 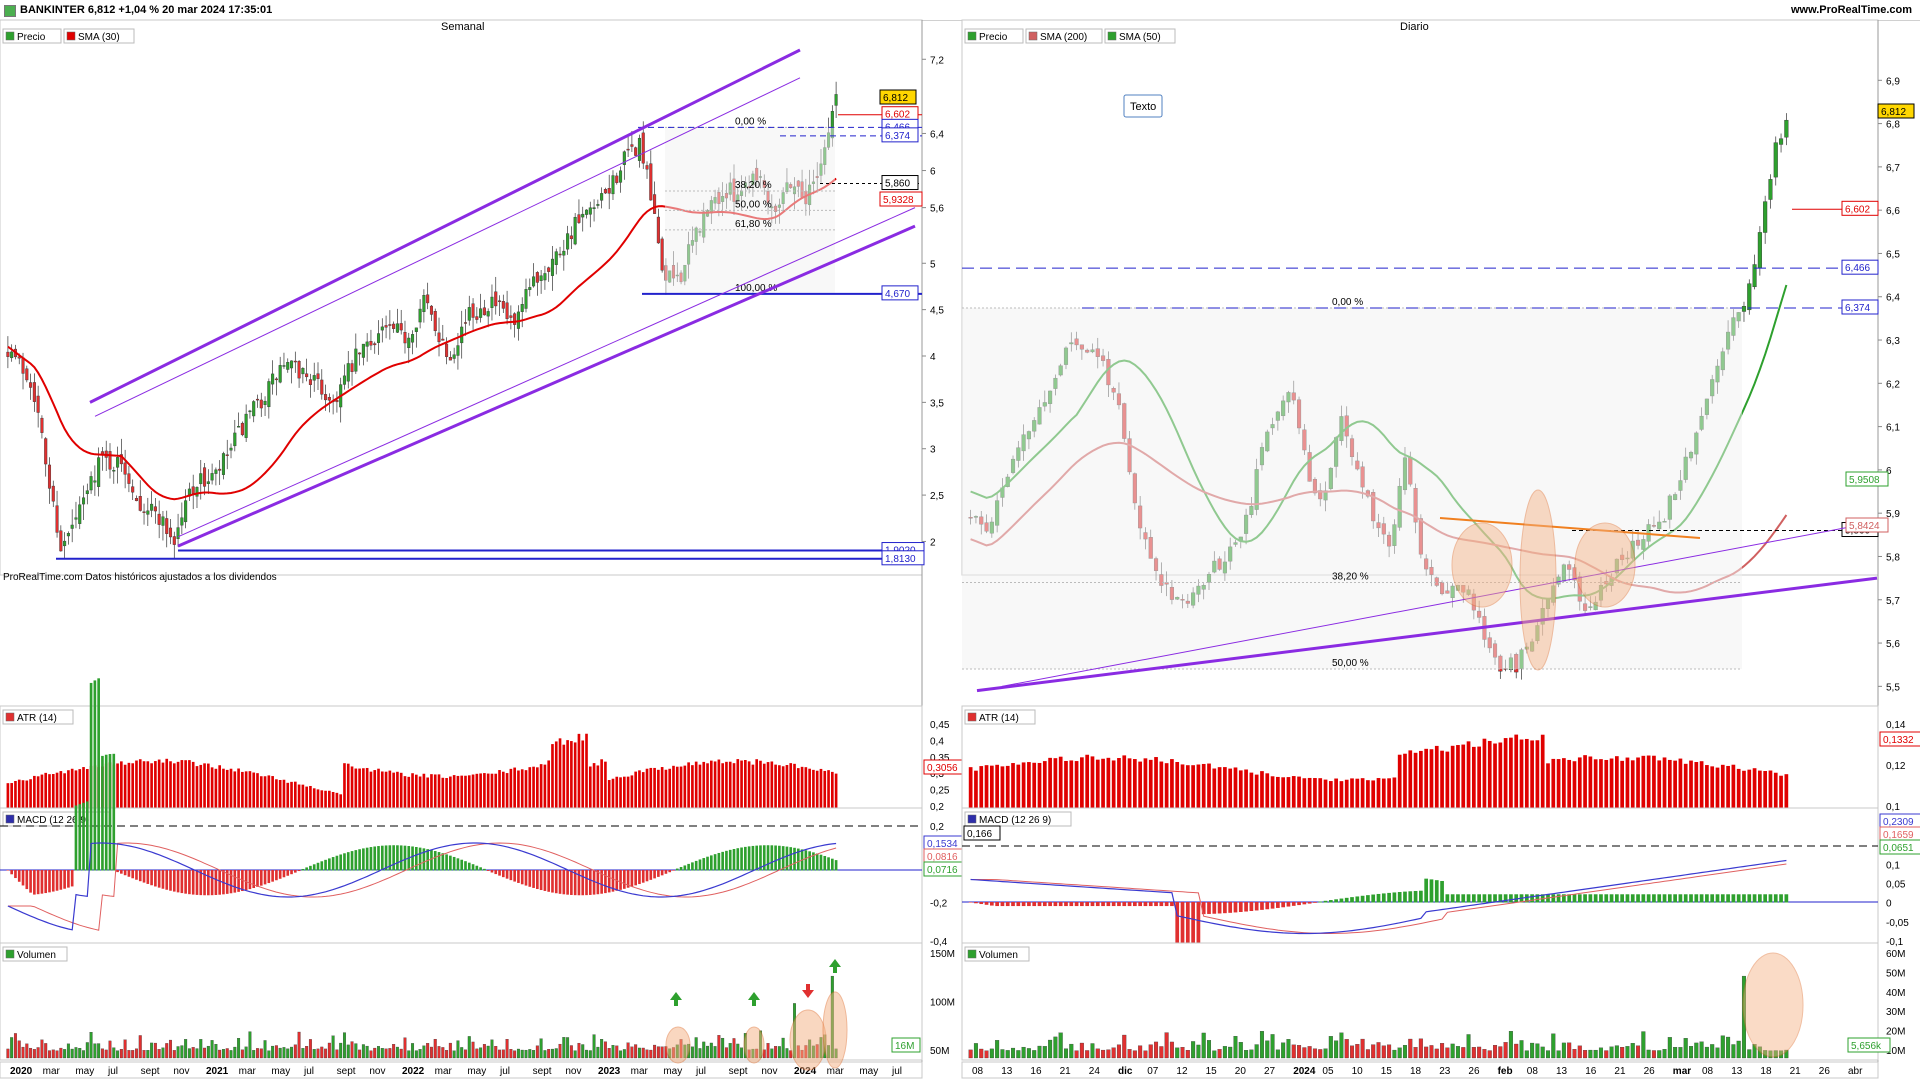 What do you see at coordinates (1000, 717) in the screenshot?
I see `daily-atr-legend-item` at bounding box center [1000, 717].